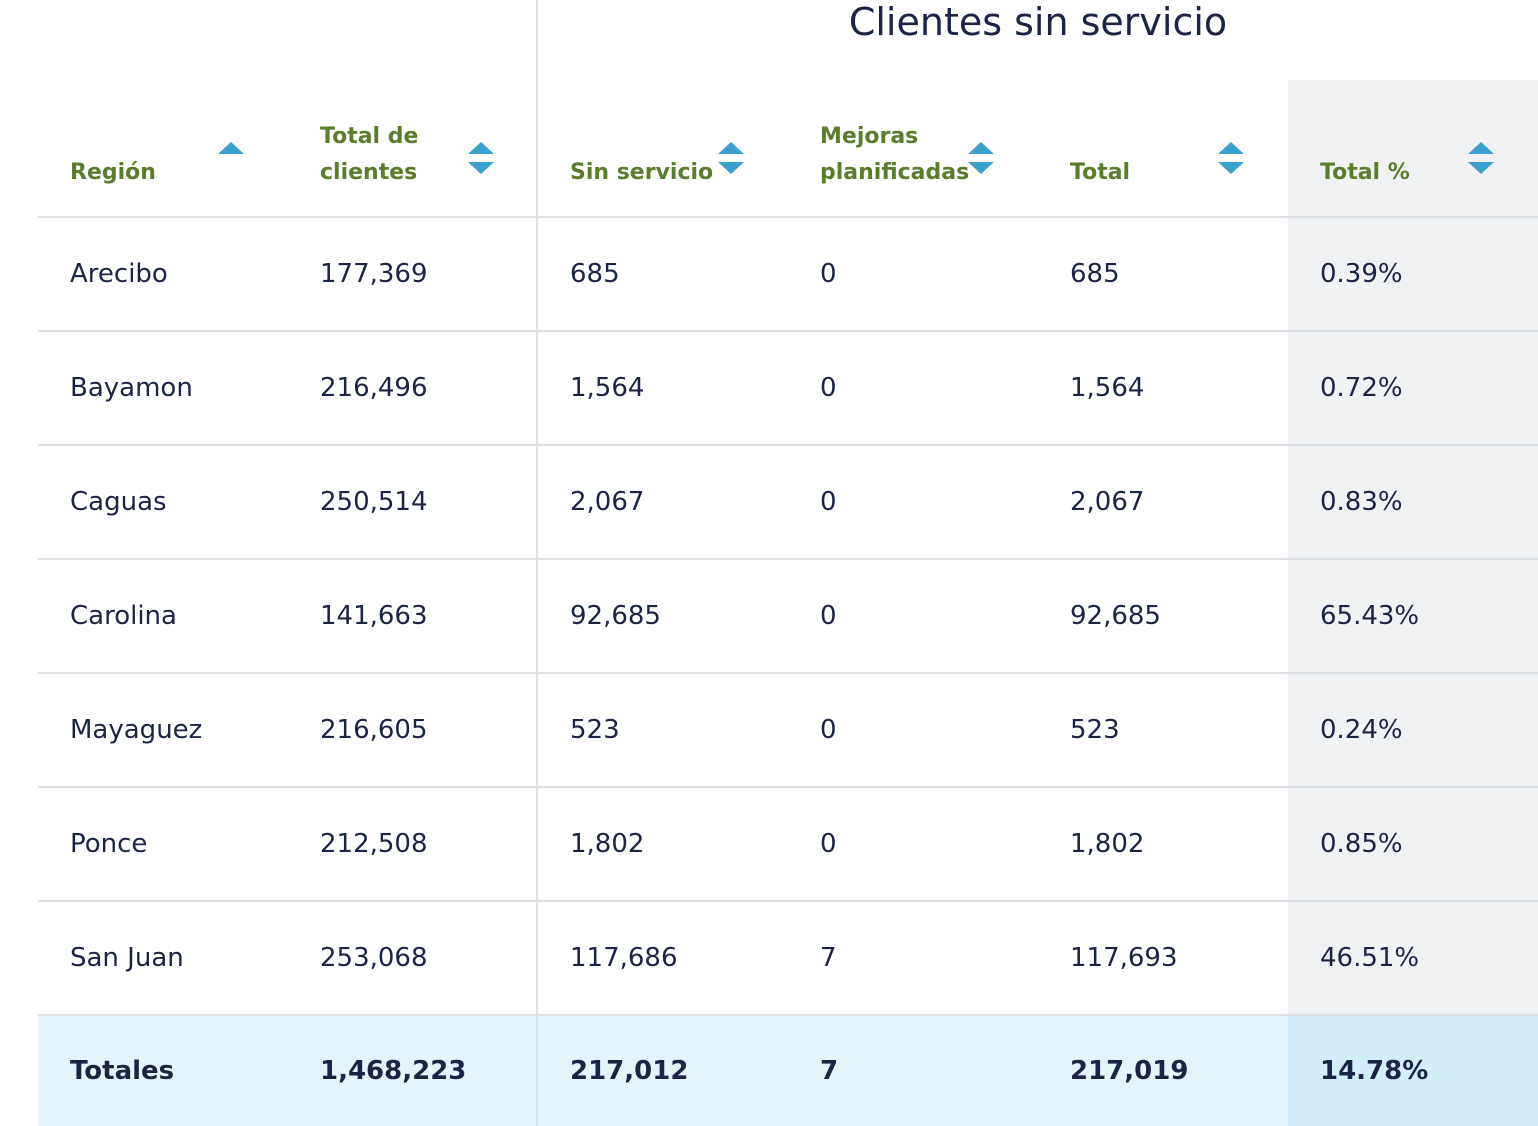 The width and height of the screenshot is (1538, 1126). I want to click on column-header-total: Total, so click(1163, 149).